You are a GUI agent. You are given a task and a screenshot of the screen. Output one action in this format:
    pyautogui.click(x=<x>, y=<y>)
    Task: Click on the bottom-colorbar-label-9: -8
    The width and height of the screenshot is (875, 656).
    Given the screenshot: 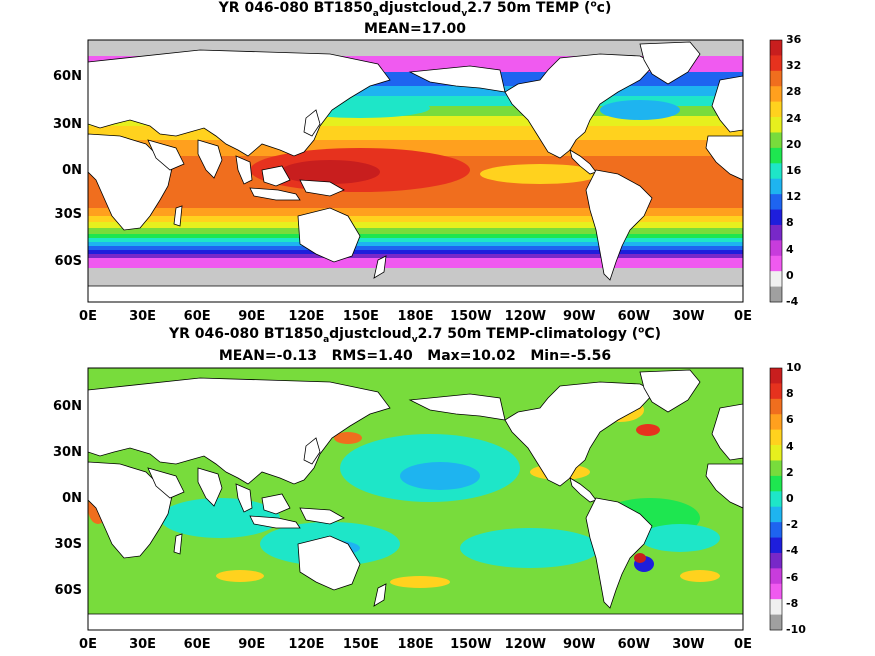 What is the action you would take?
    pyautogui.click(x=792, y=603)
    